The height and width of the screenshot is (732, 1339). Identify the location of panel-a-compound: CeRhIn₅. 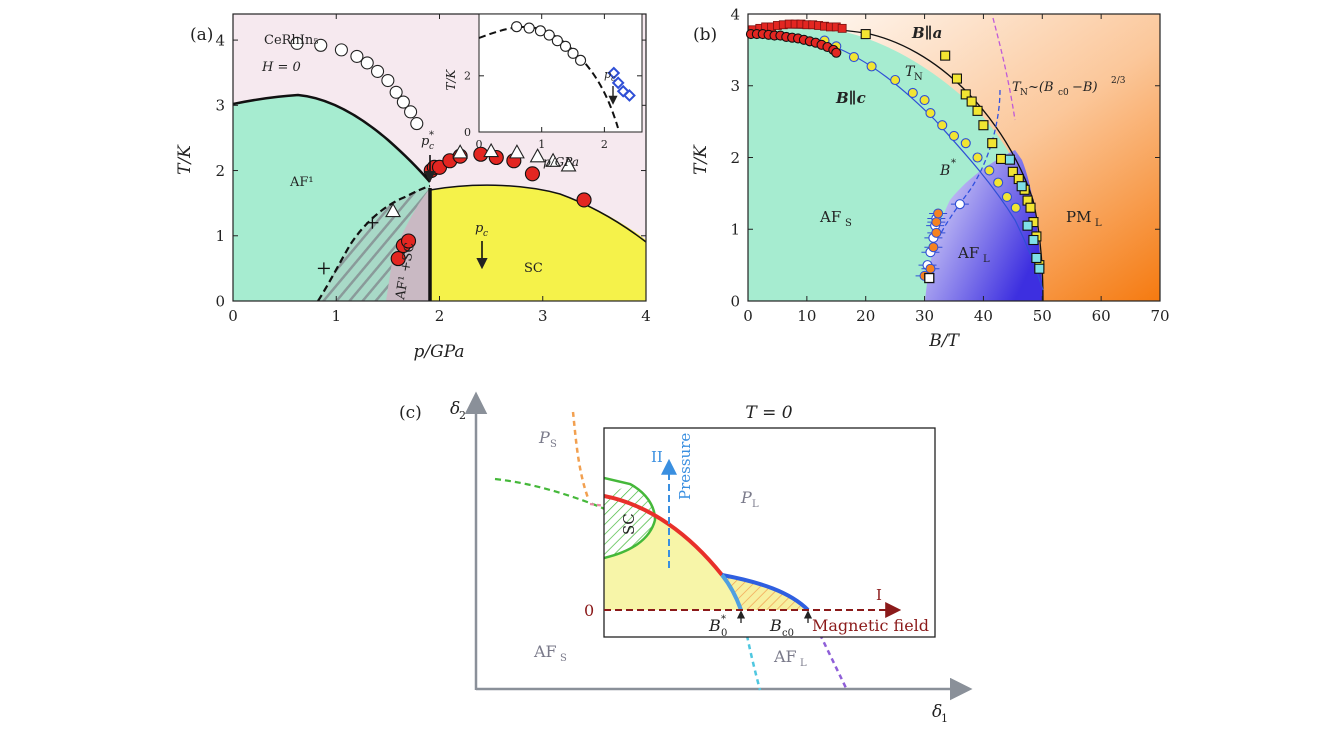
(291, 40).